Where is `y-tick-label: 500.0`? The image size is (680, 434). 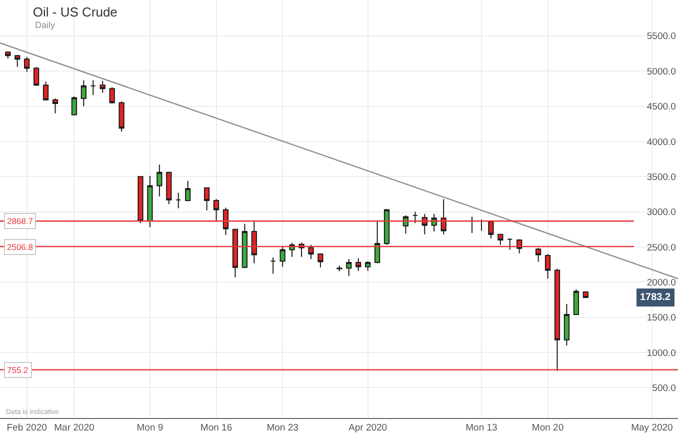 y-tick-label: 500.0 is located at coordinates (664, 388).